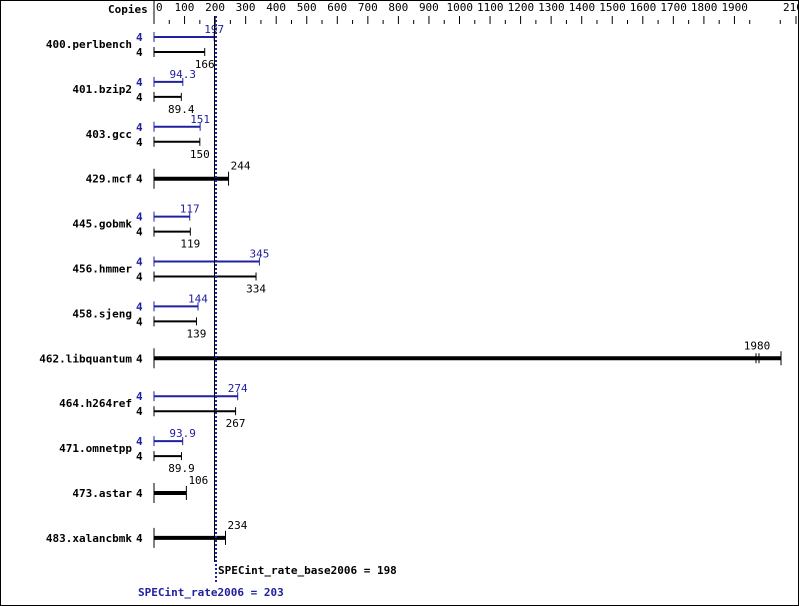  Describe the element at coordinates (102, 313) in the screenshot. I see `benchmark-label: 458.sjeng` at that location.